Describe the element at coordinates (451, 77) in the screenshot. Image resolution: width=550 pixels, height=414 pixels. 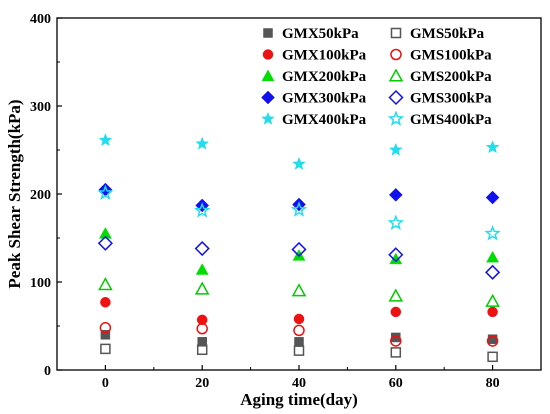
I see `legend-label: GMS200kPa` at that location.